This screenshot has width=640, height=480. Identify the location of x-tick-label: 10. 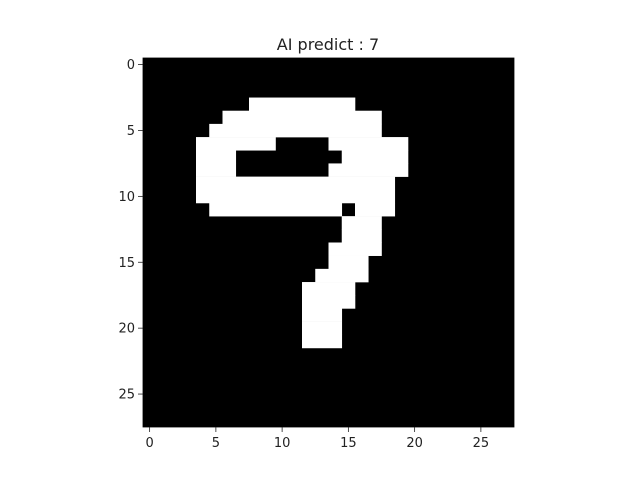
(282, 443).